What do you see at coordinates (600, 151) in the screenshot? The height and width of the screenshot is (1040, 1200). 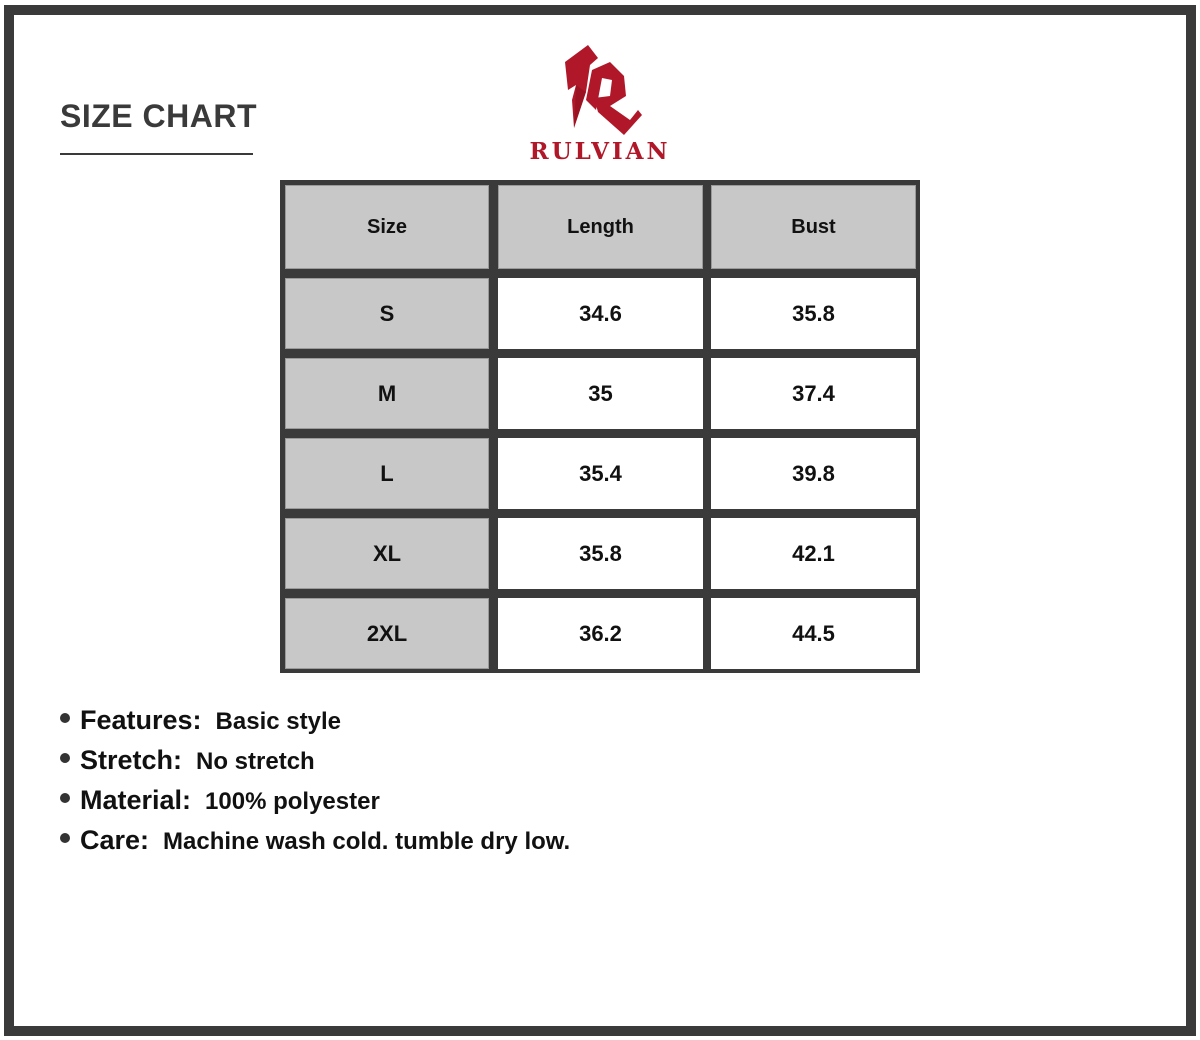 I see `brand-name: RULVIAN` at bounding box center [600, 151].